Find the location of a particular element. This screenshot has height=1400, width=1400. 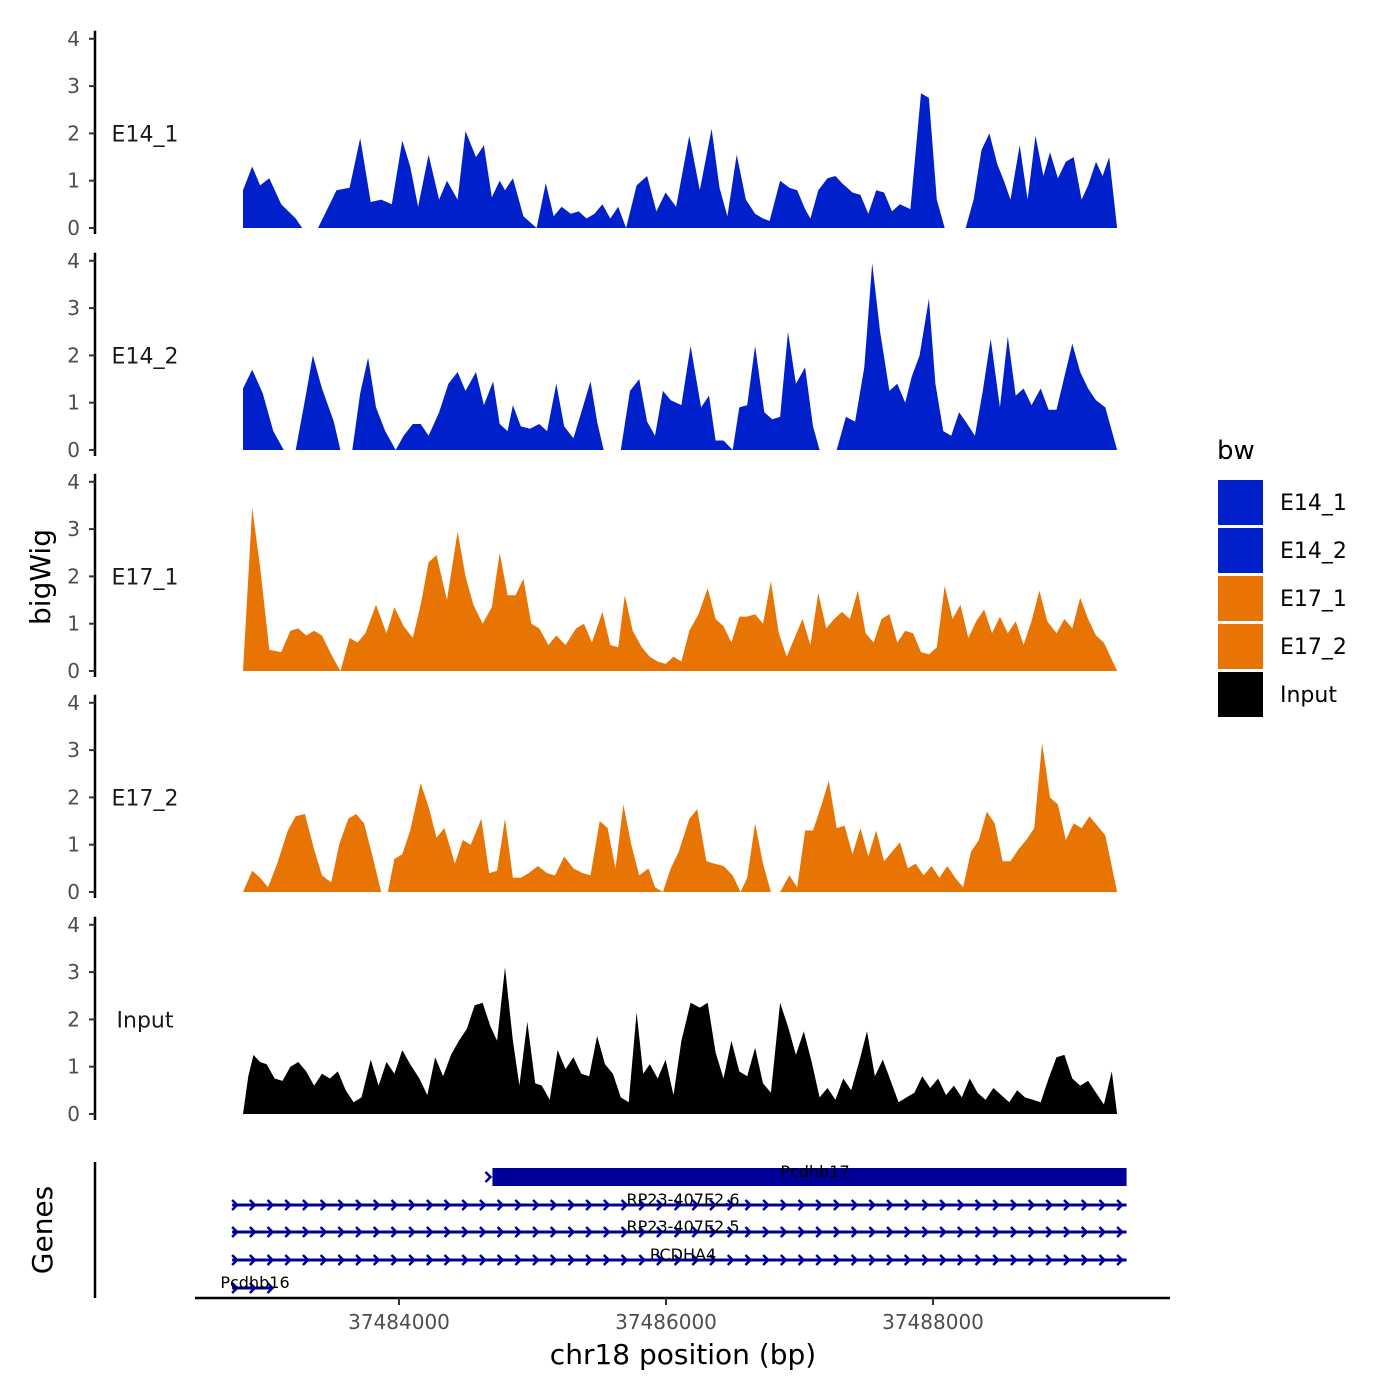

legend-item-e17-2: E17_2 is located at coordinates (1282, 646).